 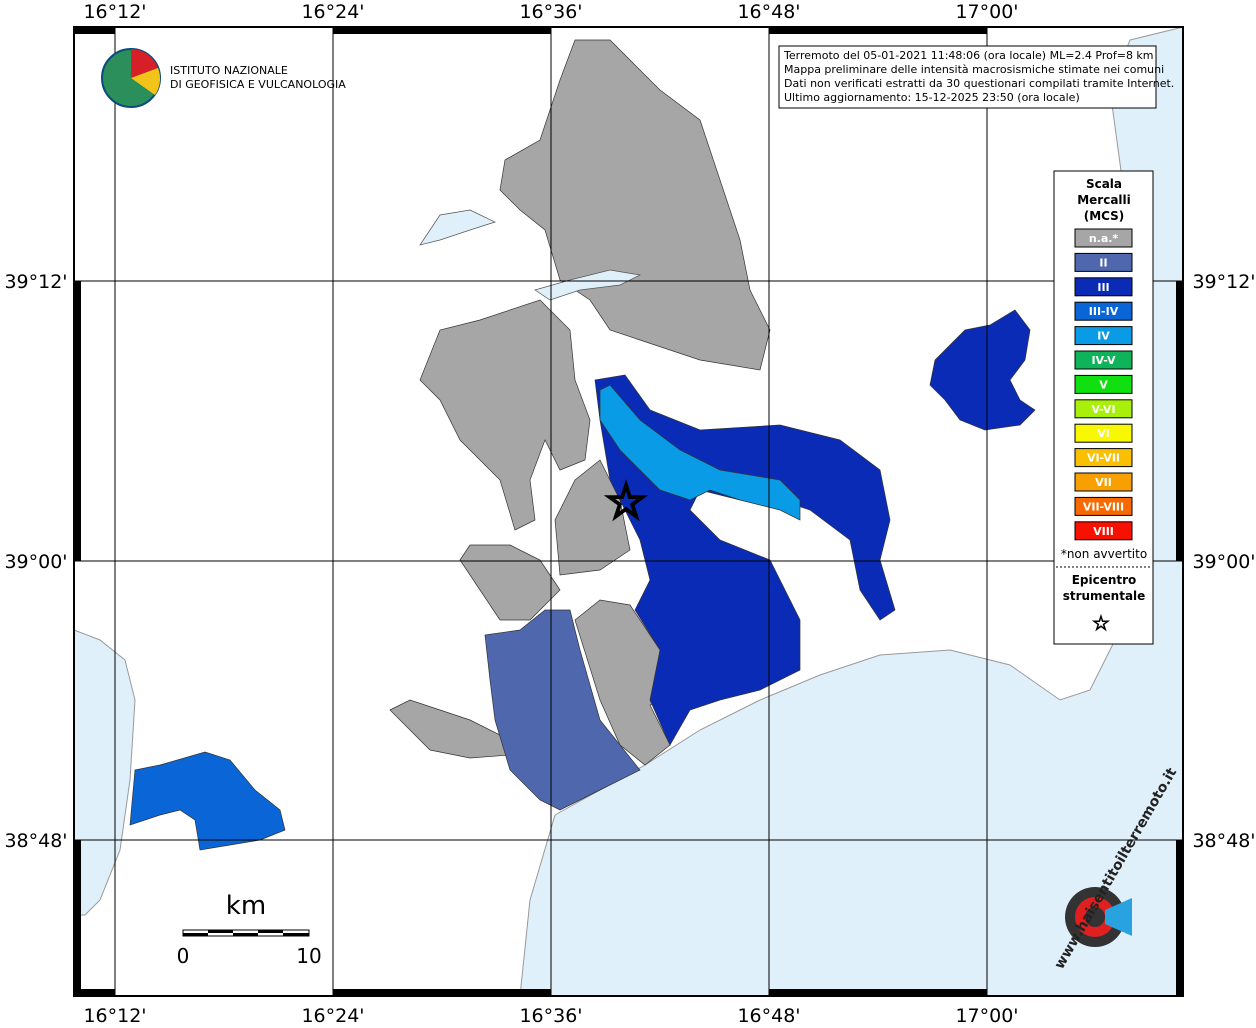 What do you see at coordinates (246, 906) in the screenshot?
I see `scale-unit: km` at bounding box center [246, 906].